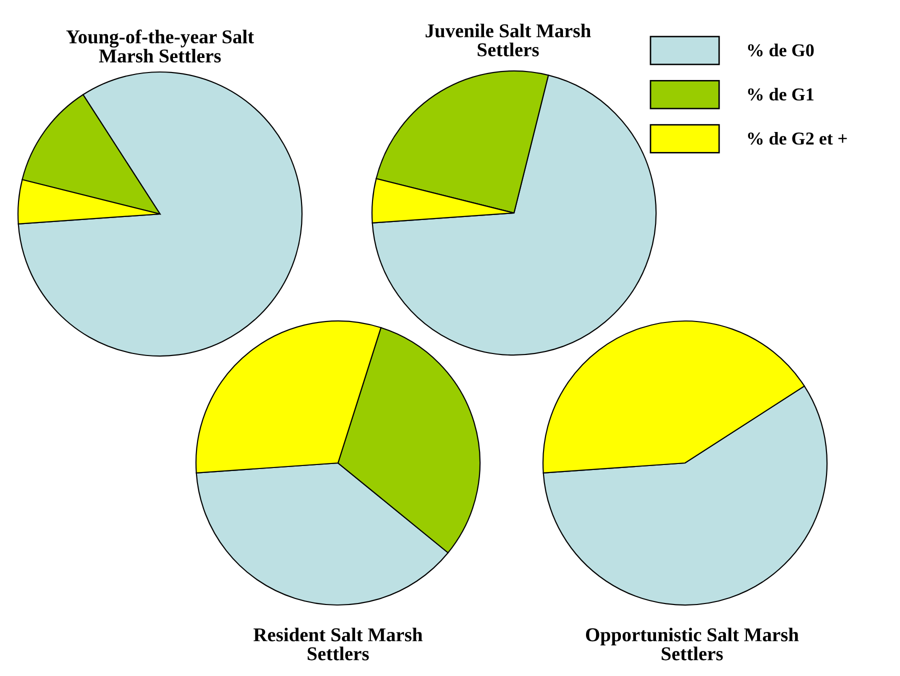 The image size is (900, 676). What do you see at coordinates (160, 46) in the screenshot?
I see `chart-title: Young-of-the-year Salt Marsh Settlers` at bounding box center [160, 46].